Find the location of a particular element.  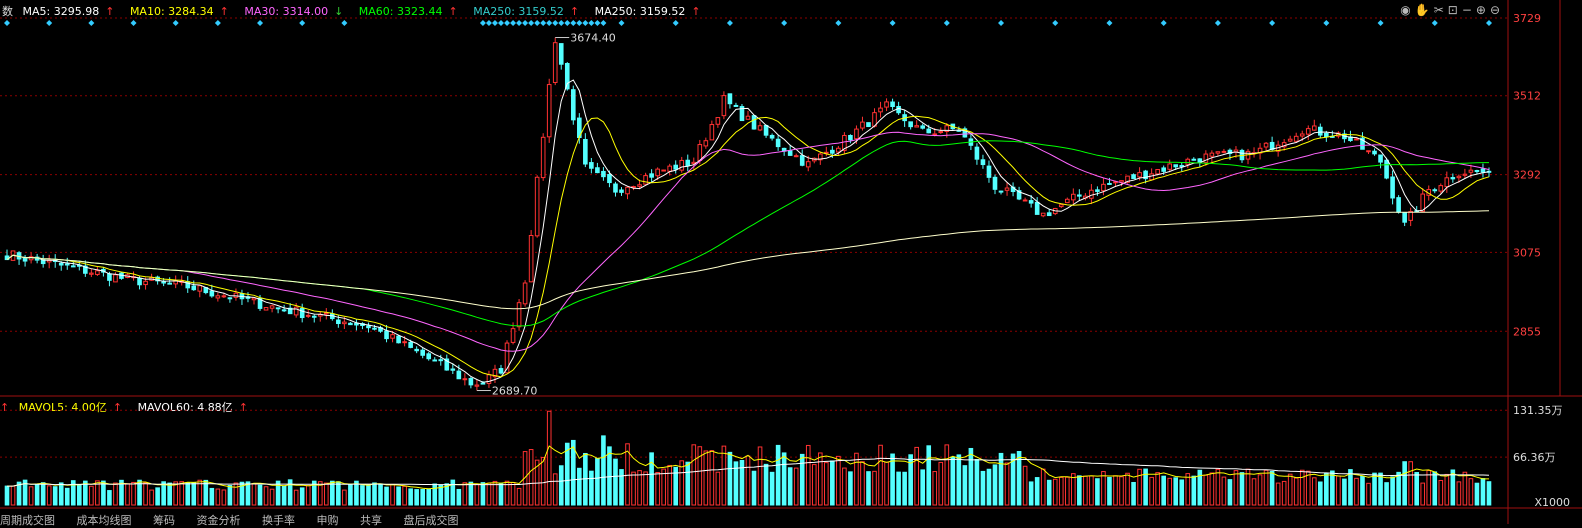

eye-icon: ◉ is located at coordinates (1407, 10).